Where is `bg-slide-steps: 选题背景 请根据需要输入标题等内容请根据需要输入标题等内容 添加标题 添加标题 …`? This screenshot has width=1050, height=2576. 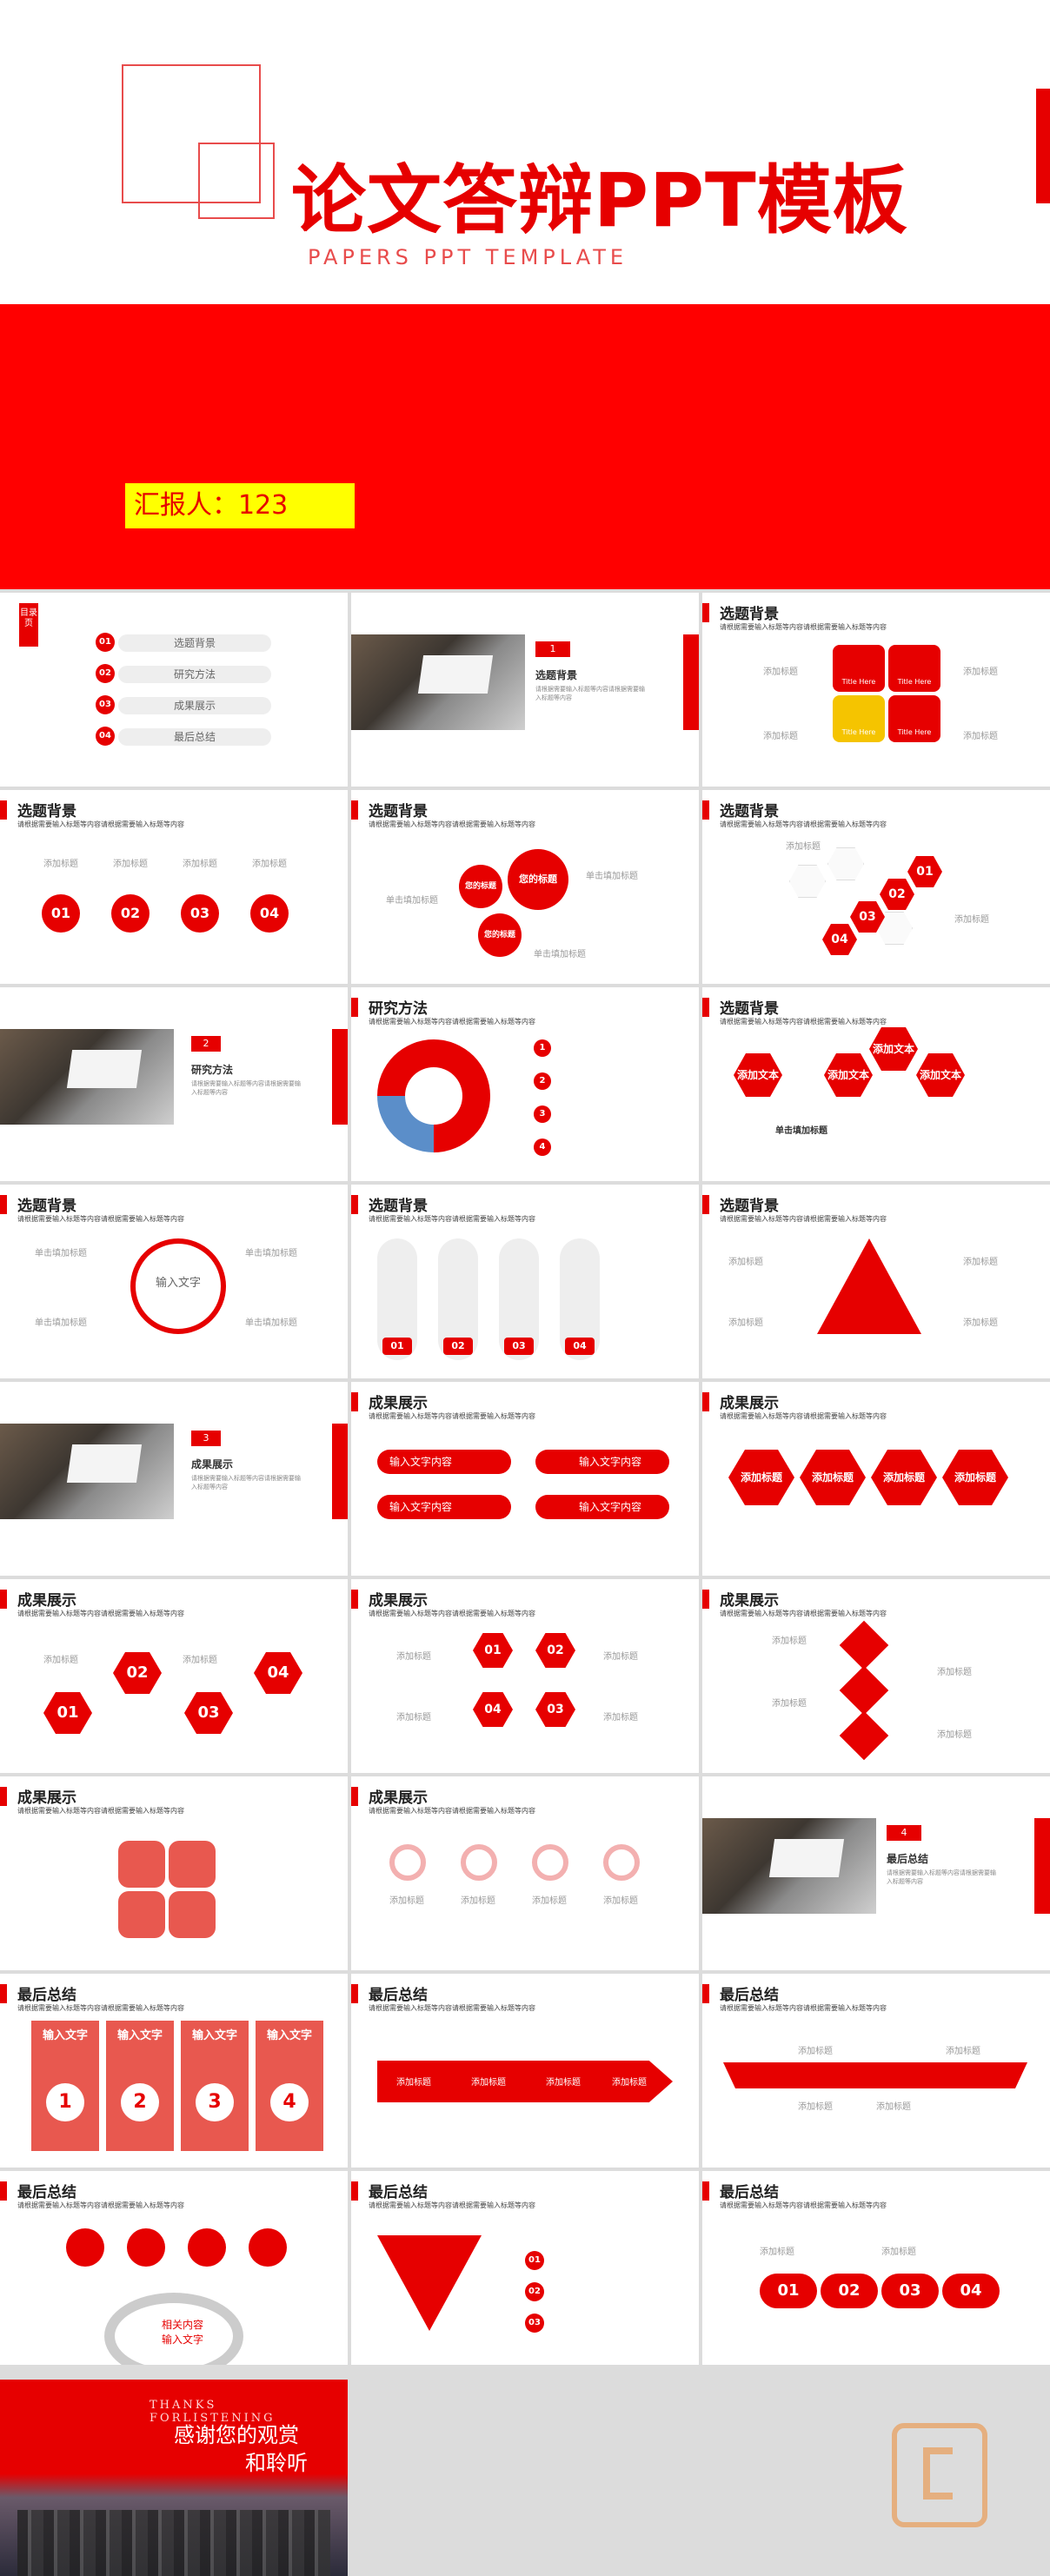
bg-slide-steps: 选题背景 请根据需要输入标题等内容请根据需要输入标题等内容 添加标题 添加标题 … is located at coordinates (174, 887).